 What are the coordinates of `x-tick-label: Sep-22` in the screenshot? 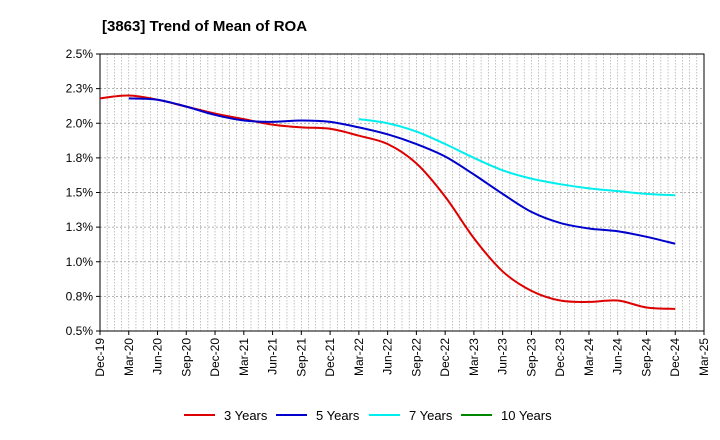 It's located at (416, 357).